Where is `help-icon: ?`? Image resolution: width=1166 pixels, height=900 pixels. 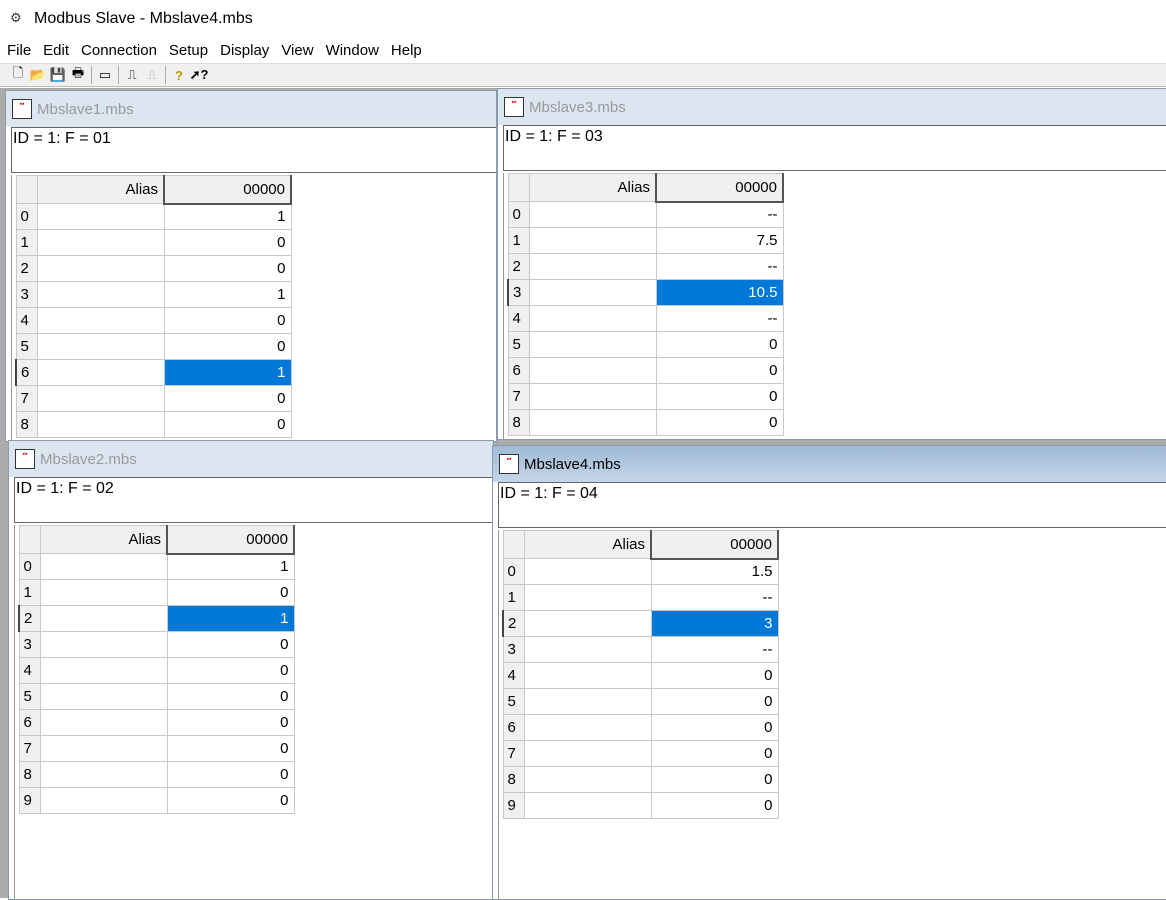
help-icon: ? is located at coordinates (179, 75).